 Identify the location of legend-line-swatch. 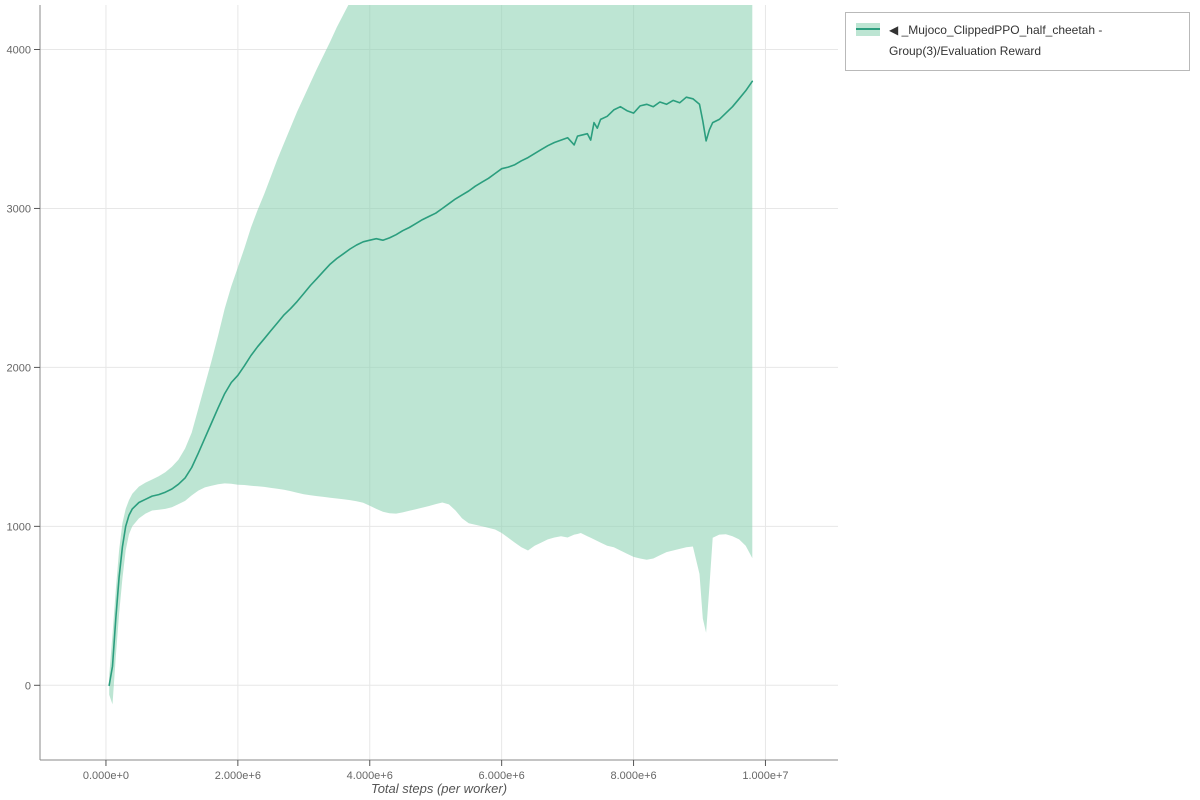
(868, 29).